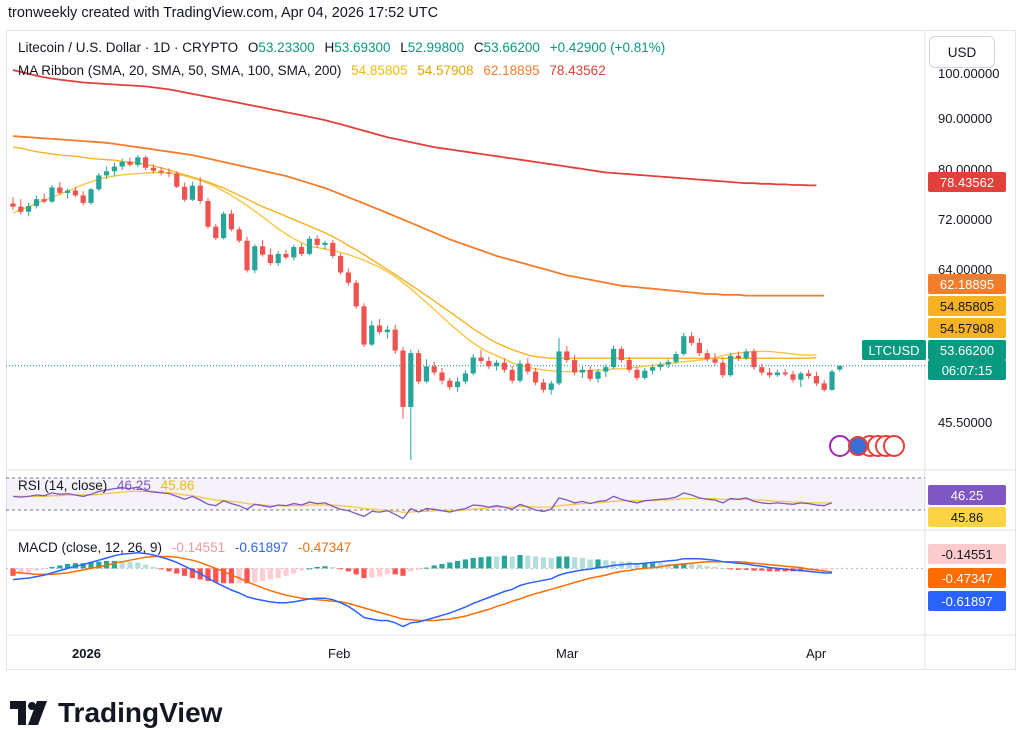 This screenshot has height=730, width=1024. What do you see at coordinates (329, 47) in the screenshot?
I see `high-label: H` at bounding box center [329, 47].